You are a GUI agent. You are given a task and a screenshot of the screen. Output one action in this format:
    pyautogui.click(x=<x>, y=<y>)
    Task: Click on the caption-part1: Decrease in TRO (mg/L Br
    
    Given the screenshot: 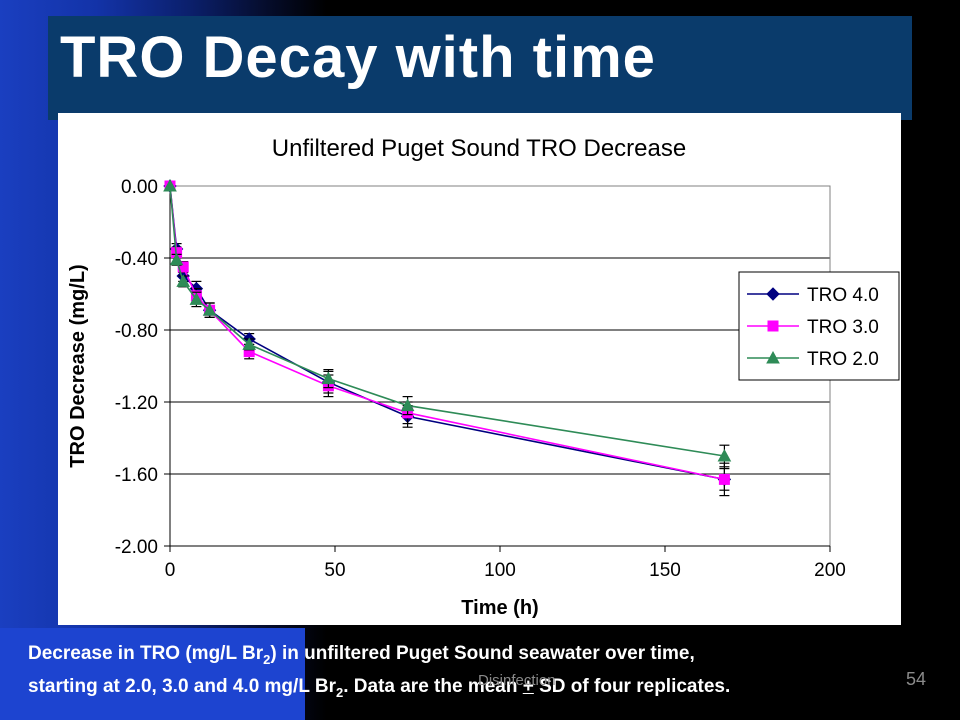 What is the action you would take?
    pyautogui.click(x=146, y=653)
    